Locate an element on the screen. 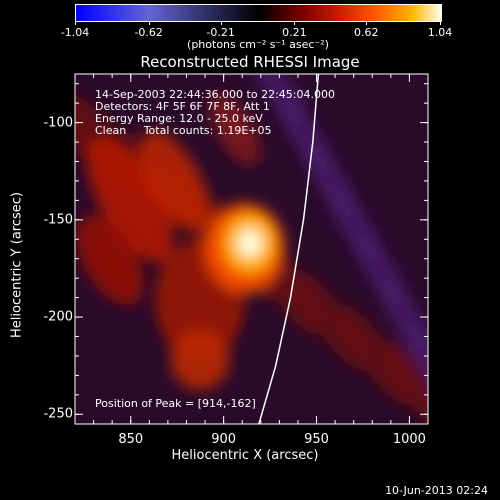 This screenshot has height=500, width=500. info-time: 14-Sep-2003 22:44:36.000 to 22:45:04.000 is located at coordinates (215, 94).